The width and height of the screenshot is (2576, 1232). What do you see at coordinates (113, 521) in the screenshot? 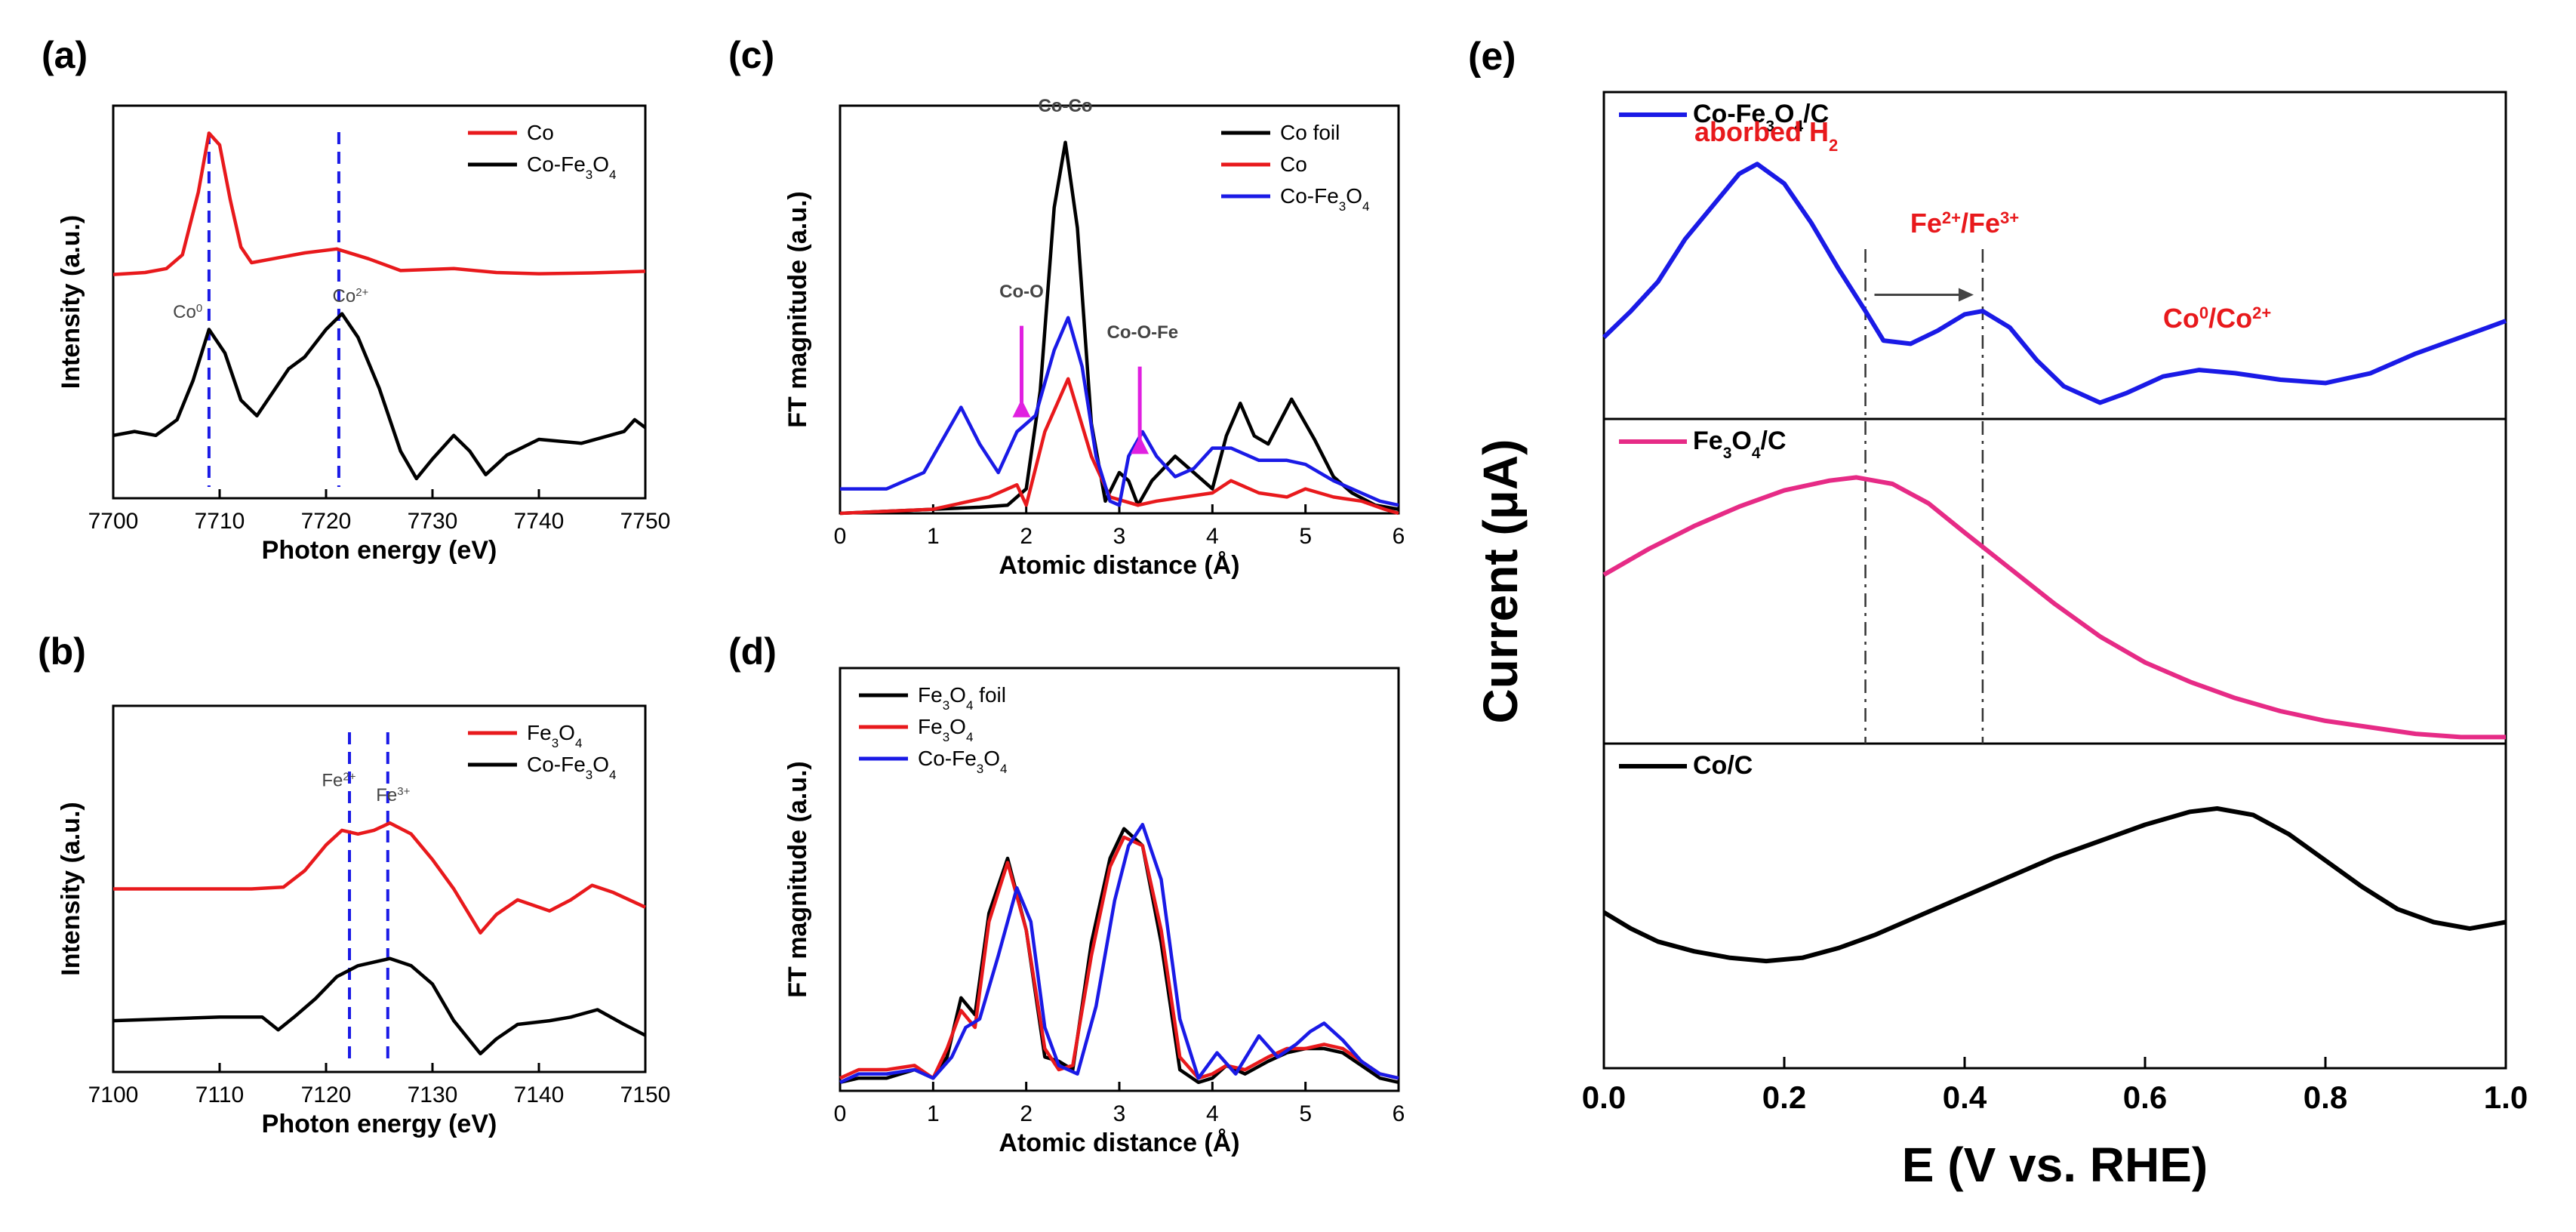
I see `x-tick-label: 7700` at bounding box center [113, 521].